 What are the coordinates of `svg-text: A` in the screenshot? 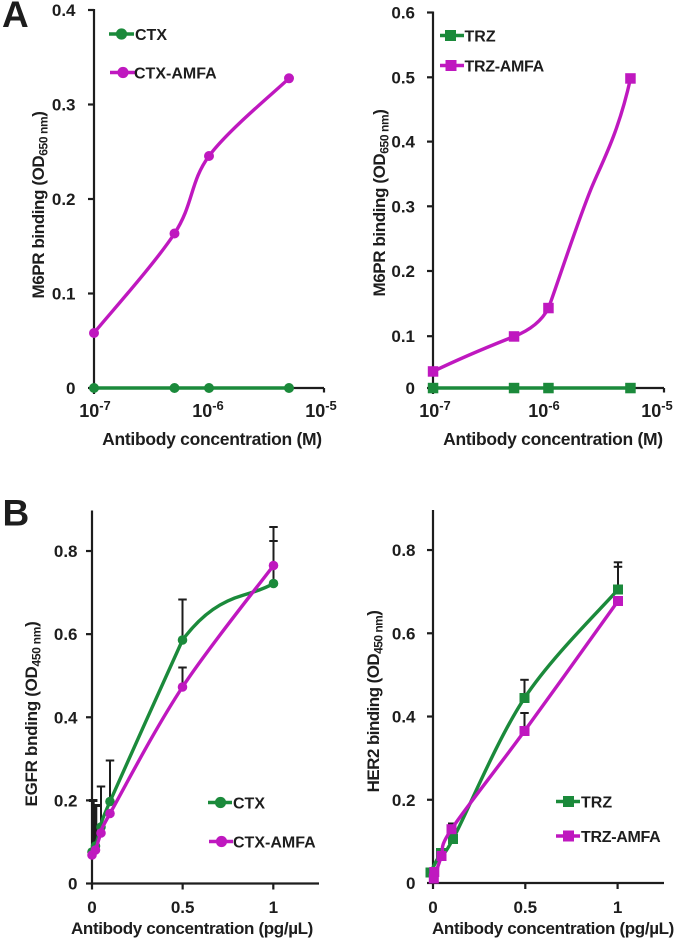 It's located at (15, 17).